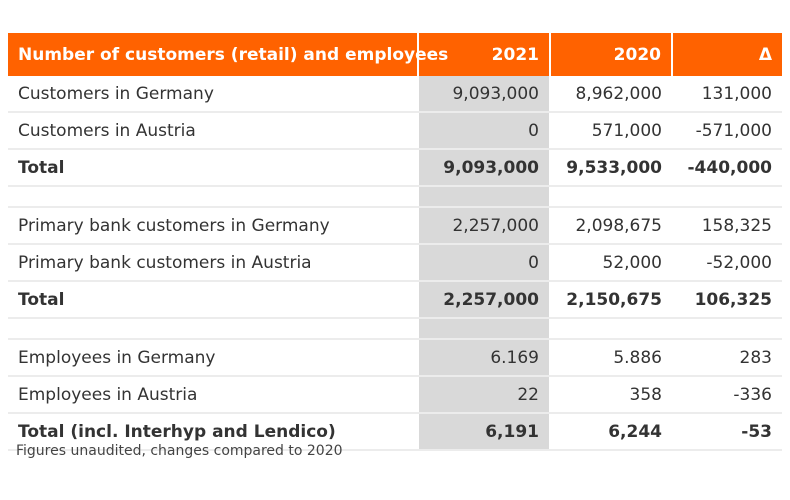  Describe the element at coordinates (727, 263) in the screenshot. I see `value-delta: -52,000` at that location.